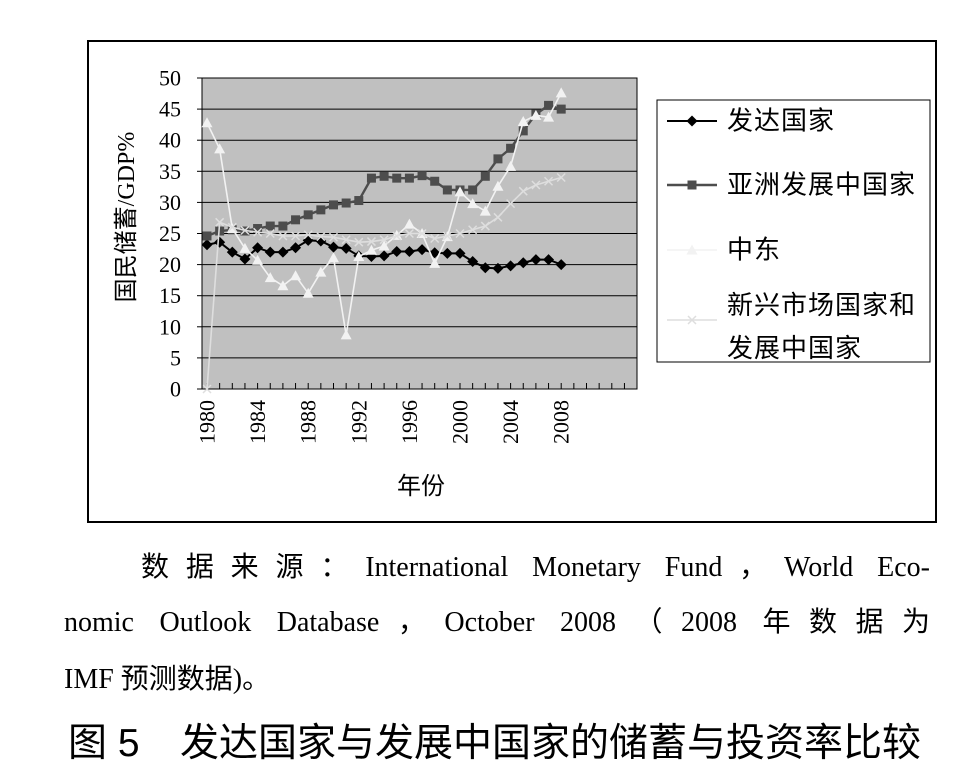  What do you see at coordinates (257, 422) in the screenshot?
I see `x-tick-label: 1984` at bounding box center [257, 422].